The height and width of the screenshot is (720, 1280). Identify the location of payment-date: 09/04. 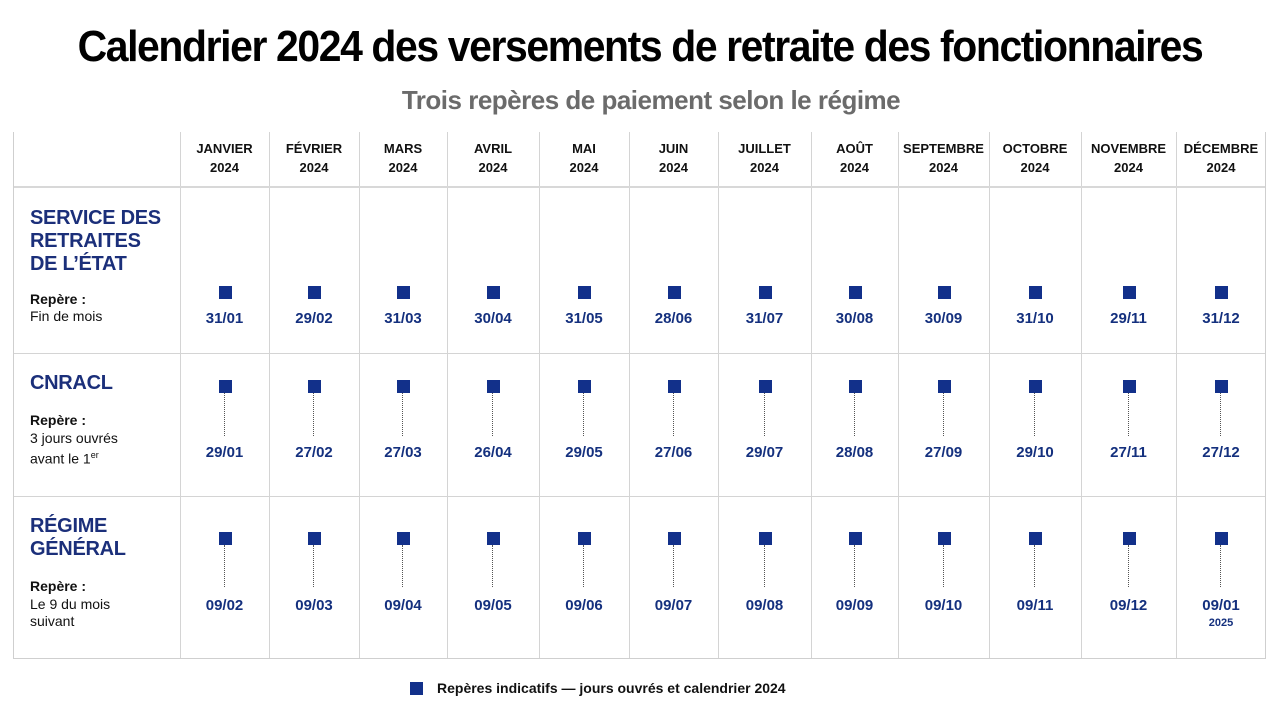
(403, 605).